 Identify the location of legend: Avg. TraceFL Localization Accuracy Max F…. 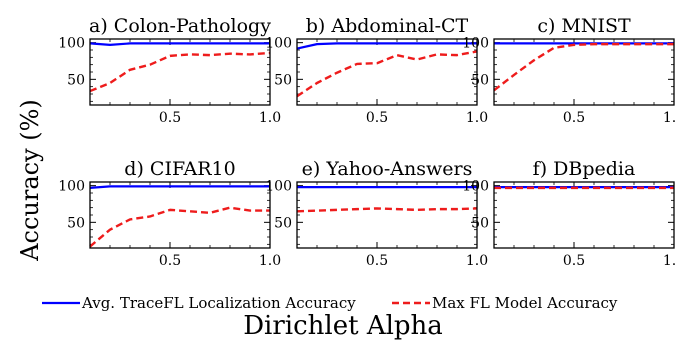
(330, 303).